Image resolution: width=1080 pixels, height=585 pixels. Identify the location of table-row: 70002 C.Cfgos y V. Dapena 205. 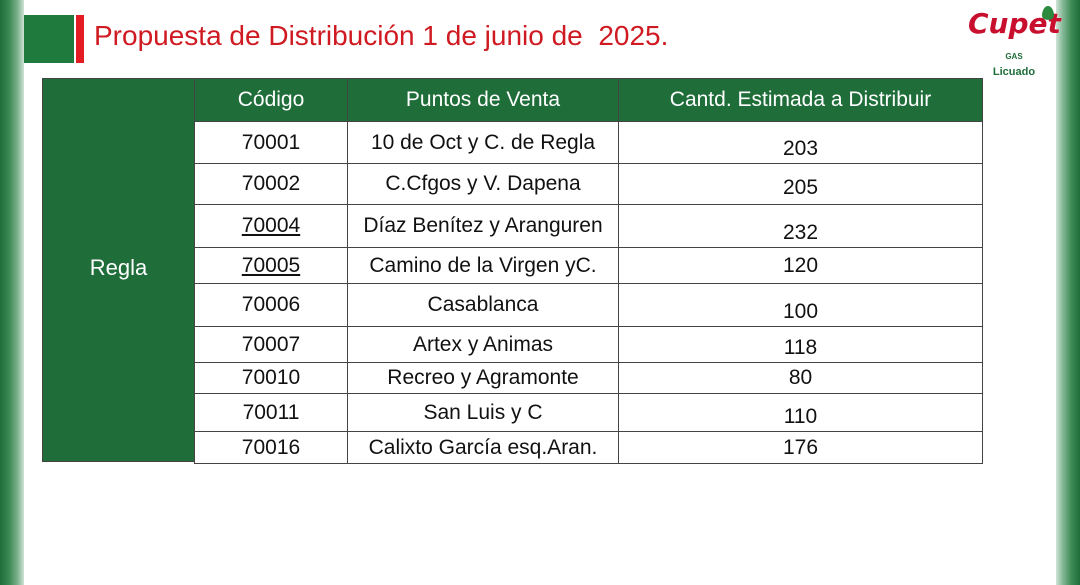
(588, 184).